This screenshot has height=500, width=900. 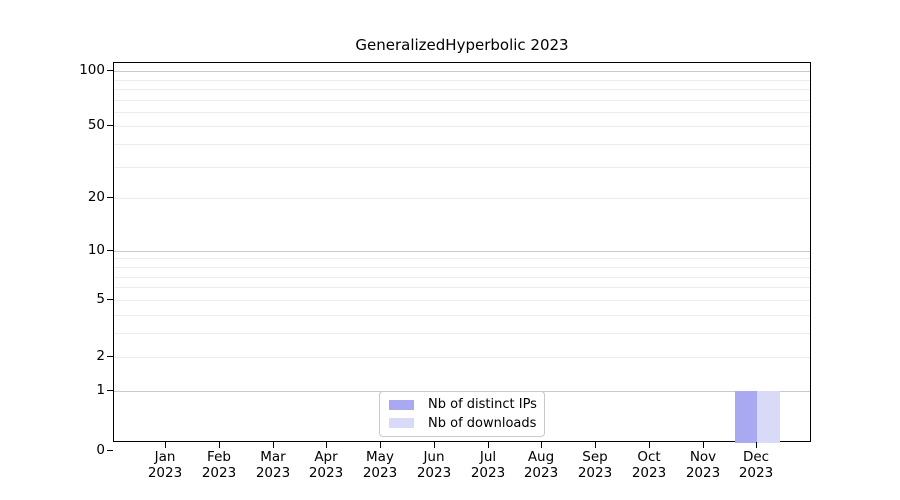 What do you see at coordinates (96, 125) in the screenshot?
I see `y-tick-label: 50` at bounding box center [96, 125].